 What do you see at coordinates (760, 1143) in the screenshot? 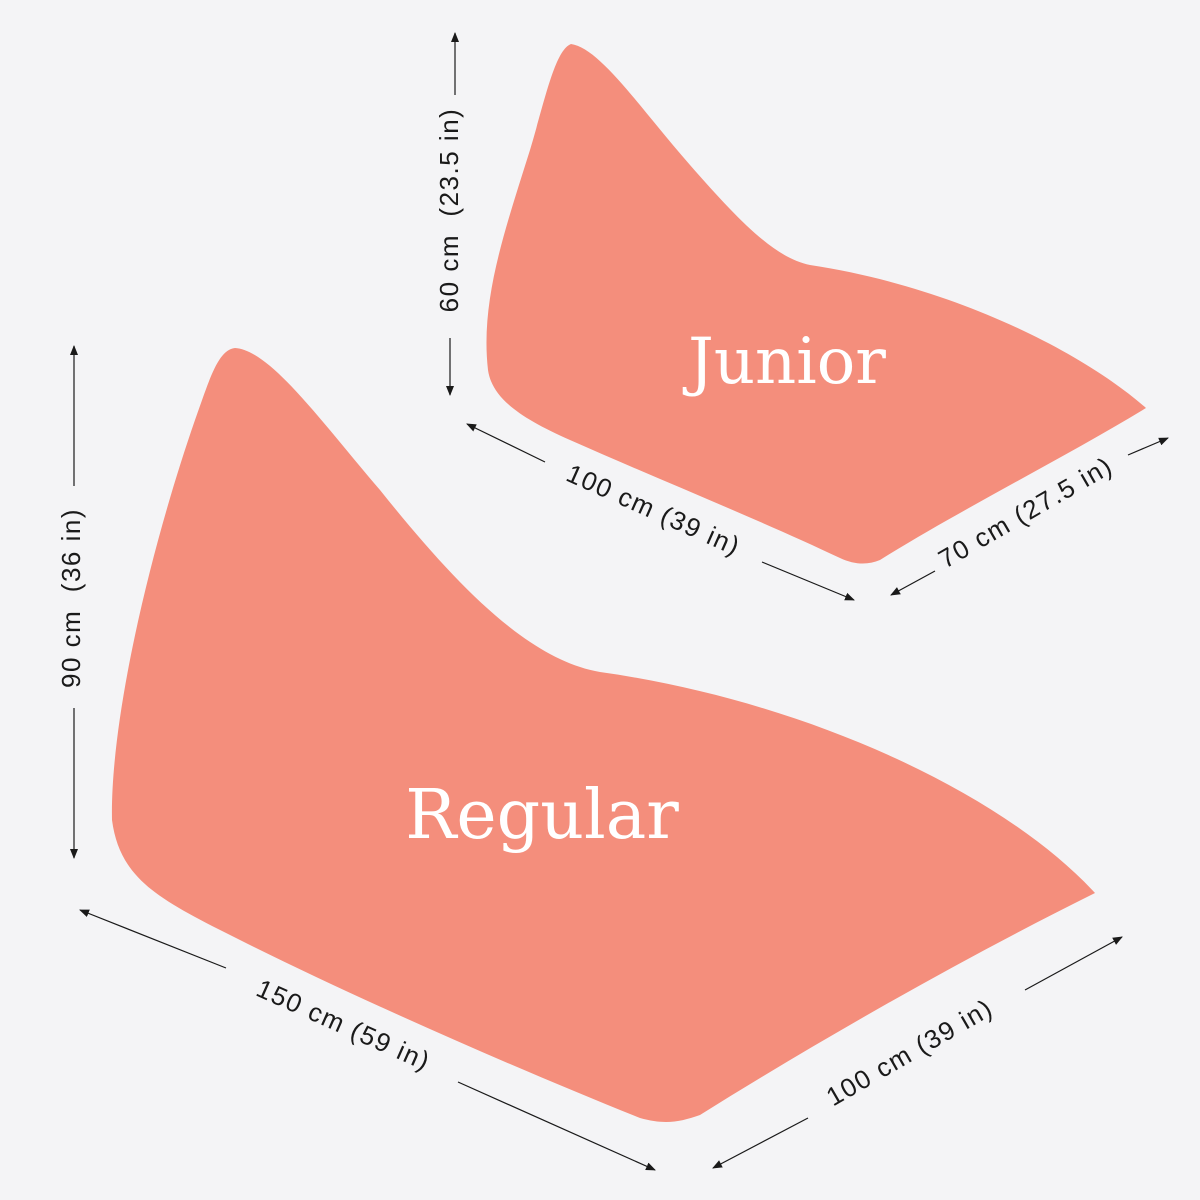
I see `regular-width-line-left` at bounding box center [760, 1143].